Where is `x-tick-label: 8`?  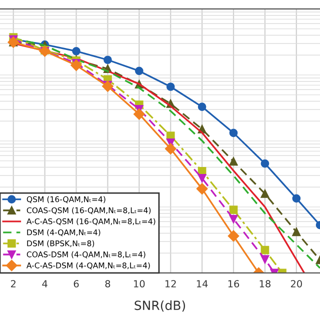 x-tick-label: 8 is located at coordinates (107, 284).